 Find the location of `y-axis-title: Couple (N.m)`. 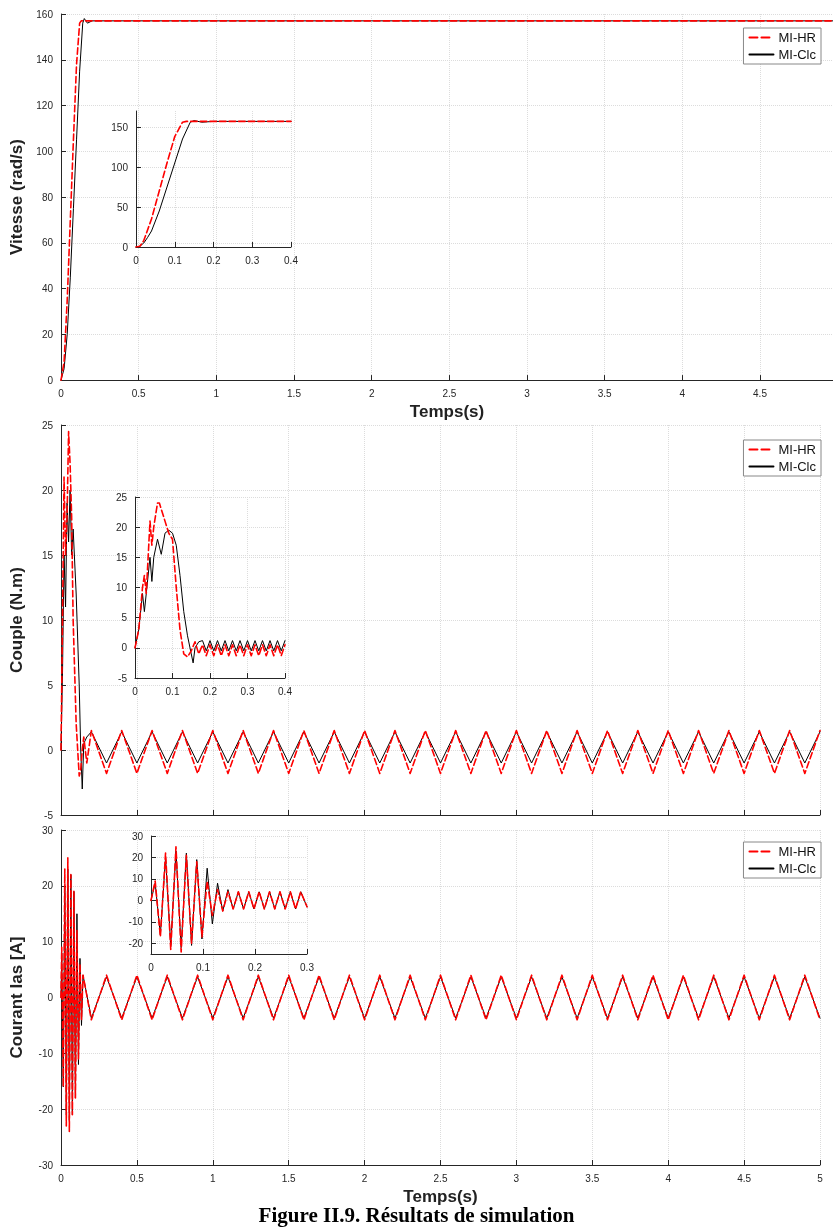

y-axis-title: Couple (N.m) is located at coordinates (16, 620).